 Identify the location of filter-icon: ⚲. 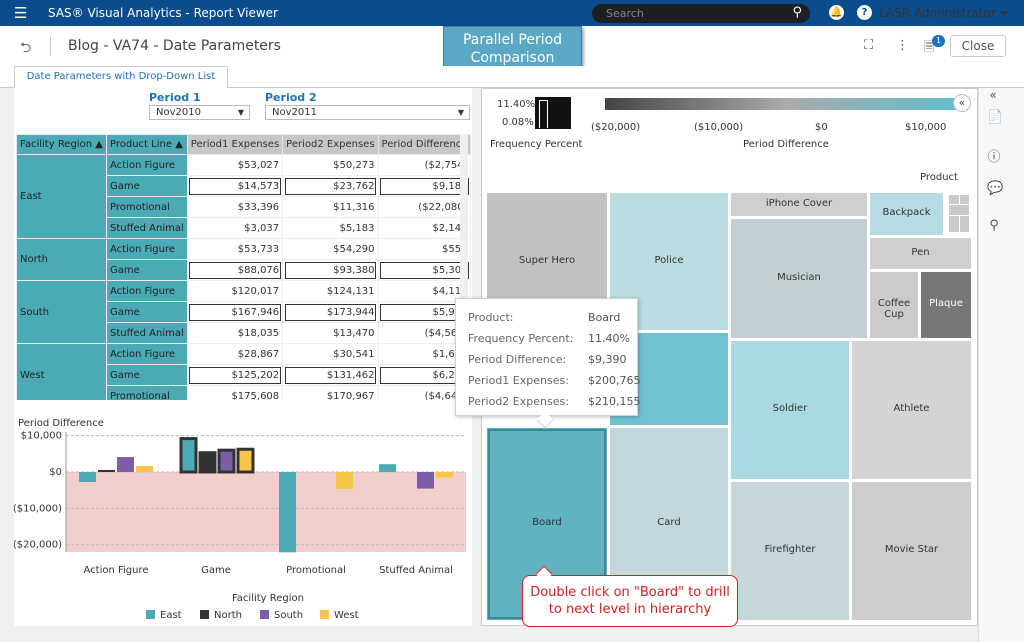
(994, 225).